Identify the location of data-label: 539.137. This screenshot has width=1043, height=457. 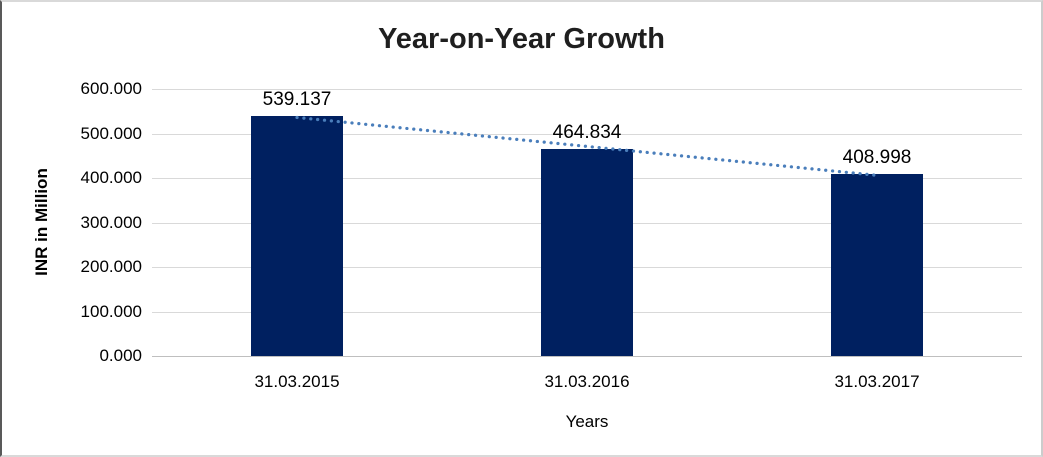
(297, 100).